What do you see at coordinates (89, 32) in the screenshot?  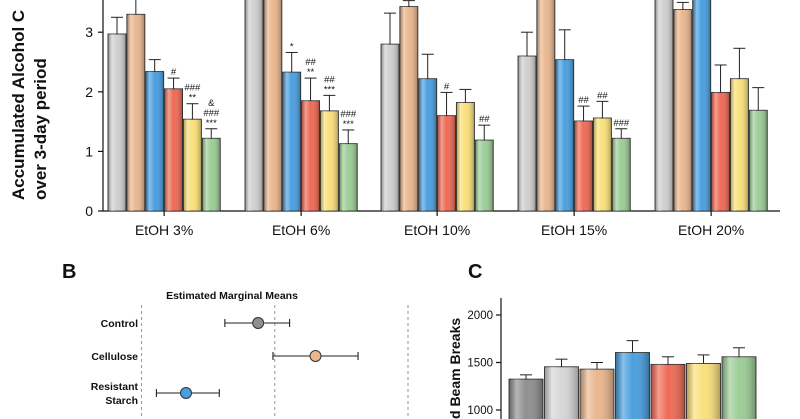 I see `panel-a-y-tick-label: 3` at bounding box center [89, 32].